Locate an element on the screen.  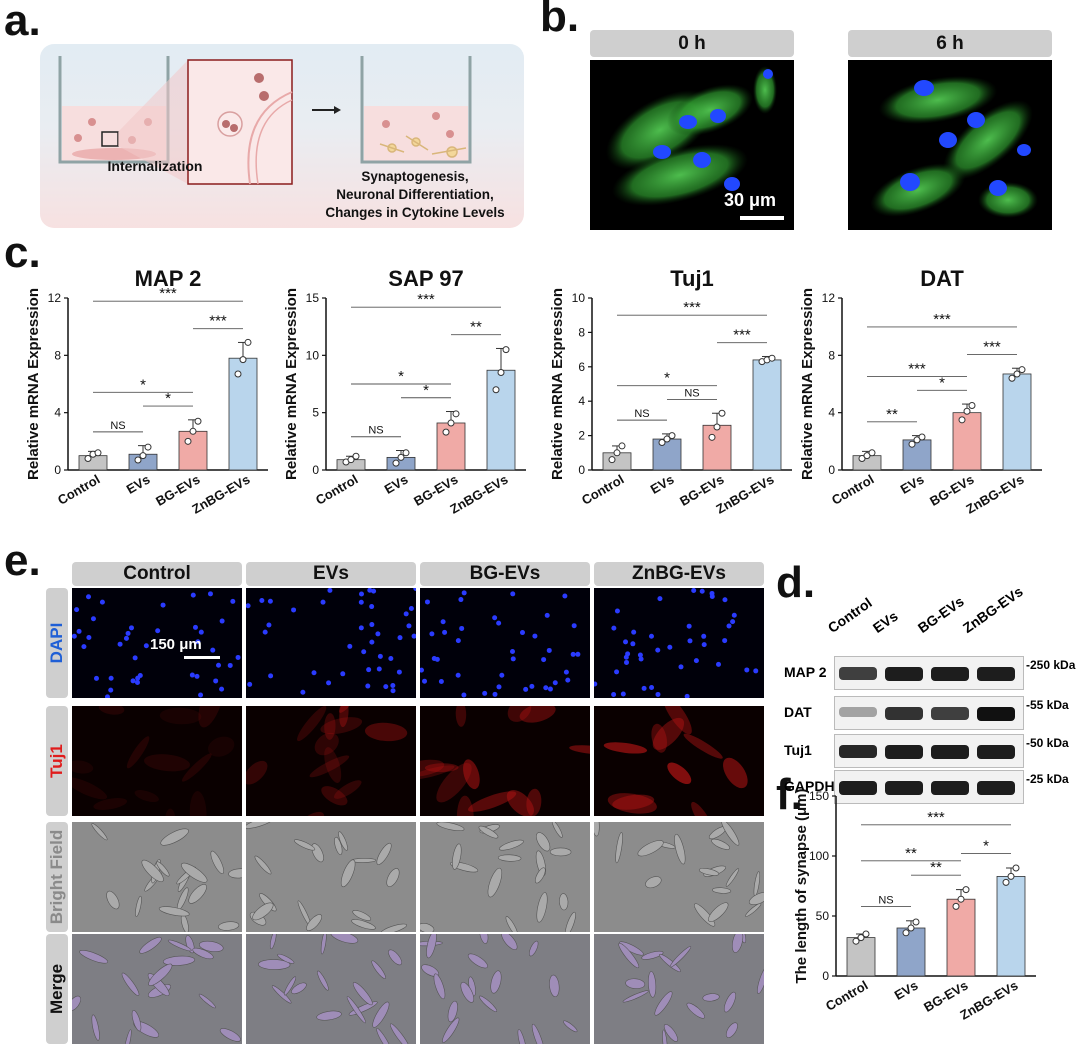
outcome-line: Changes in Cytokine Levels is located at coordinates (415, 212).